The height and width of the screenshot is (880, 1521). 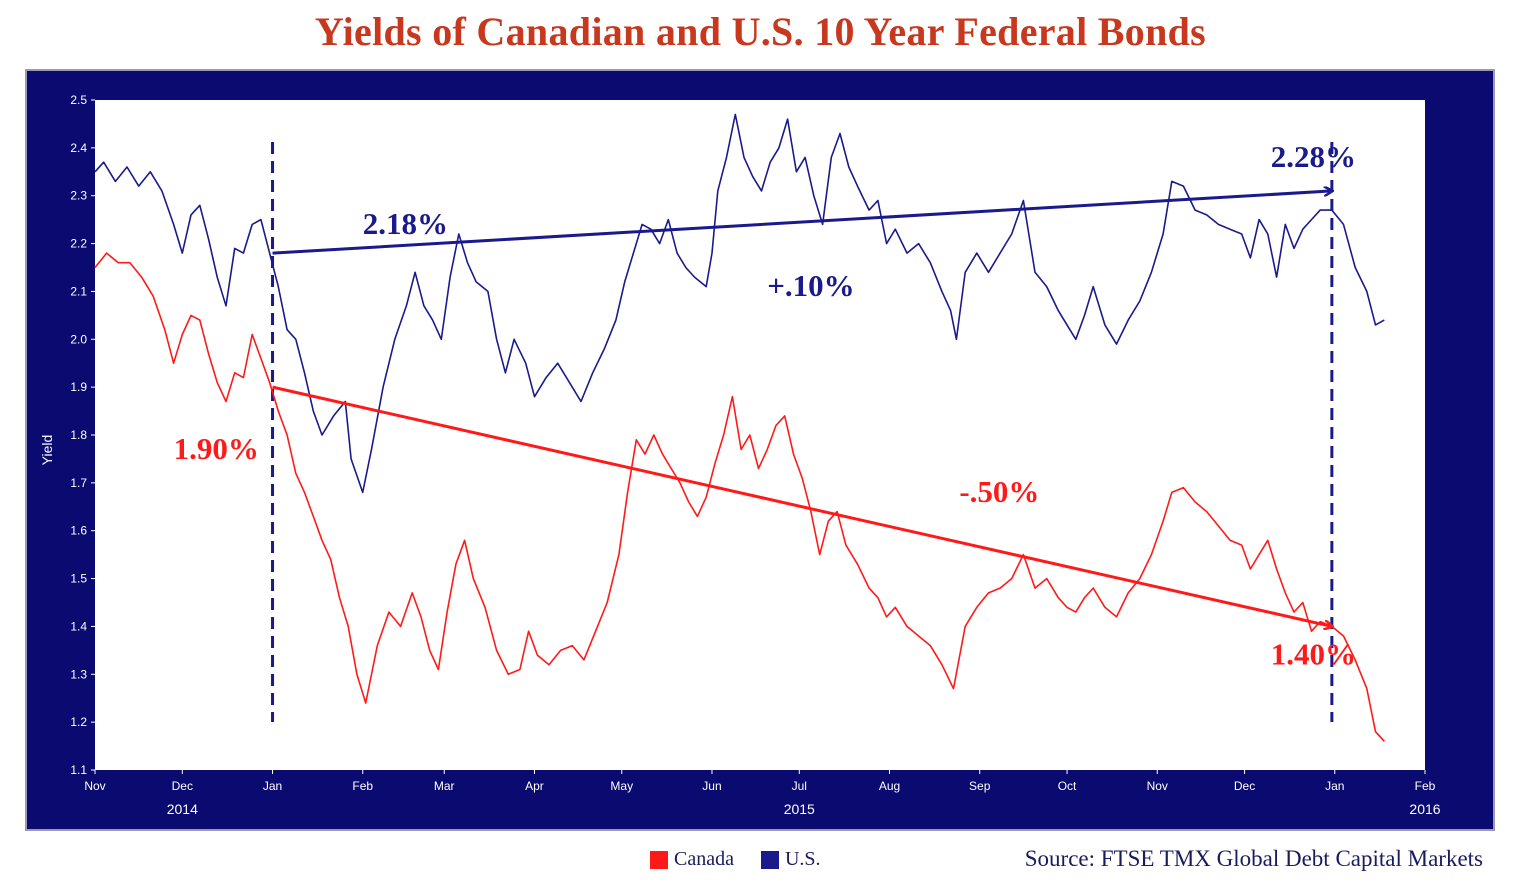 What do you see at coordinates (1313, 654) in the screenshot?
I see `annotation-label: 1.40%` at bounding box center [1313, 654].